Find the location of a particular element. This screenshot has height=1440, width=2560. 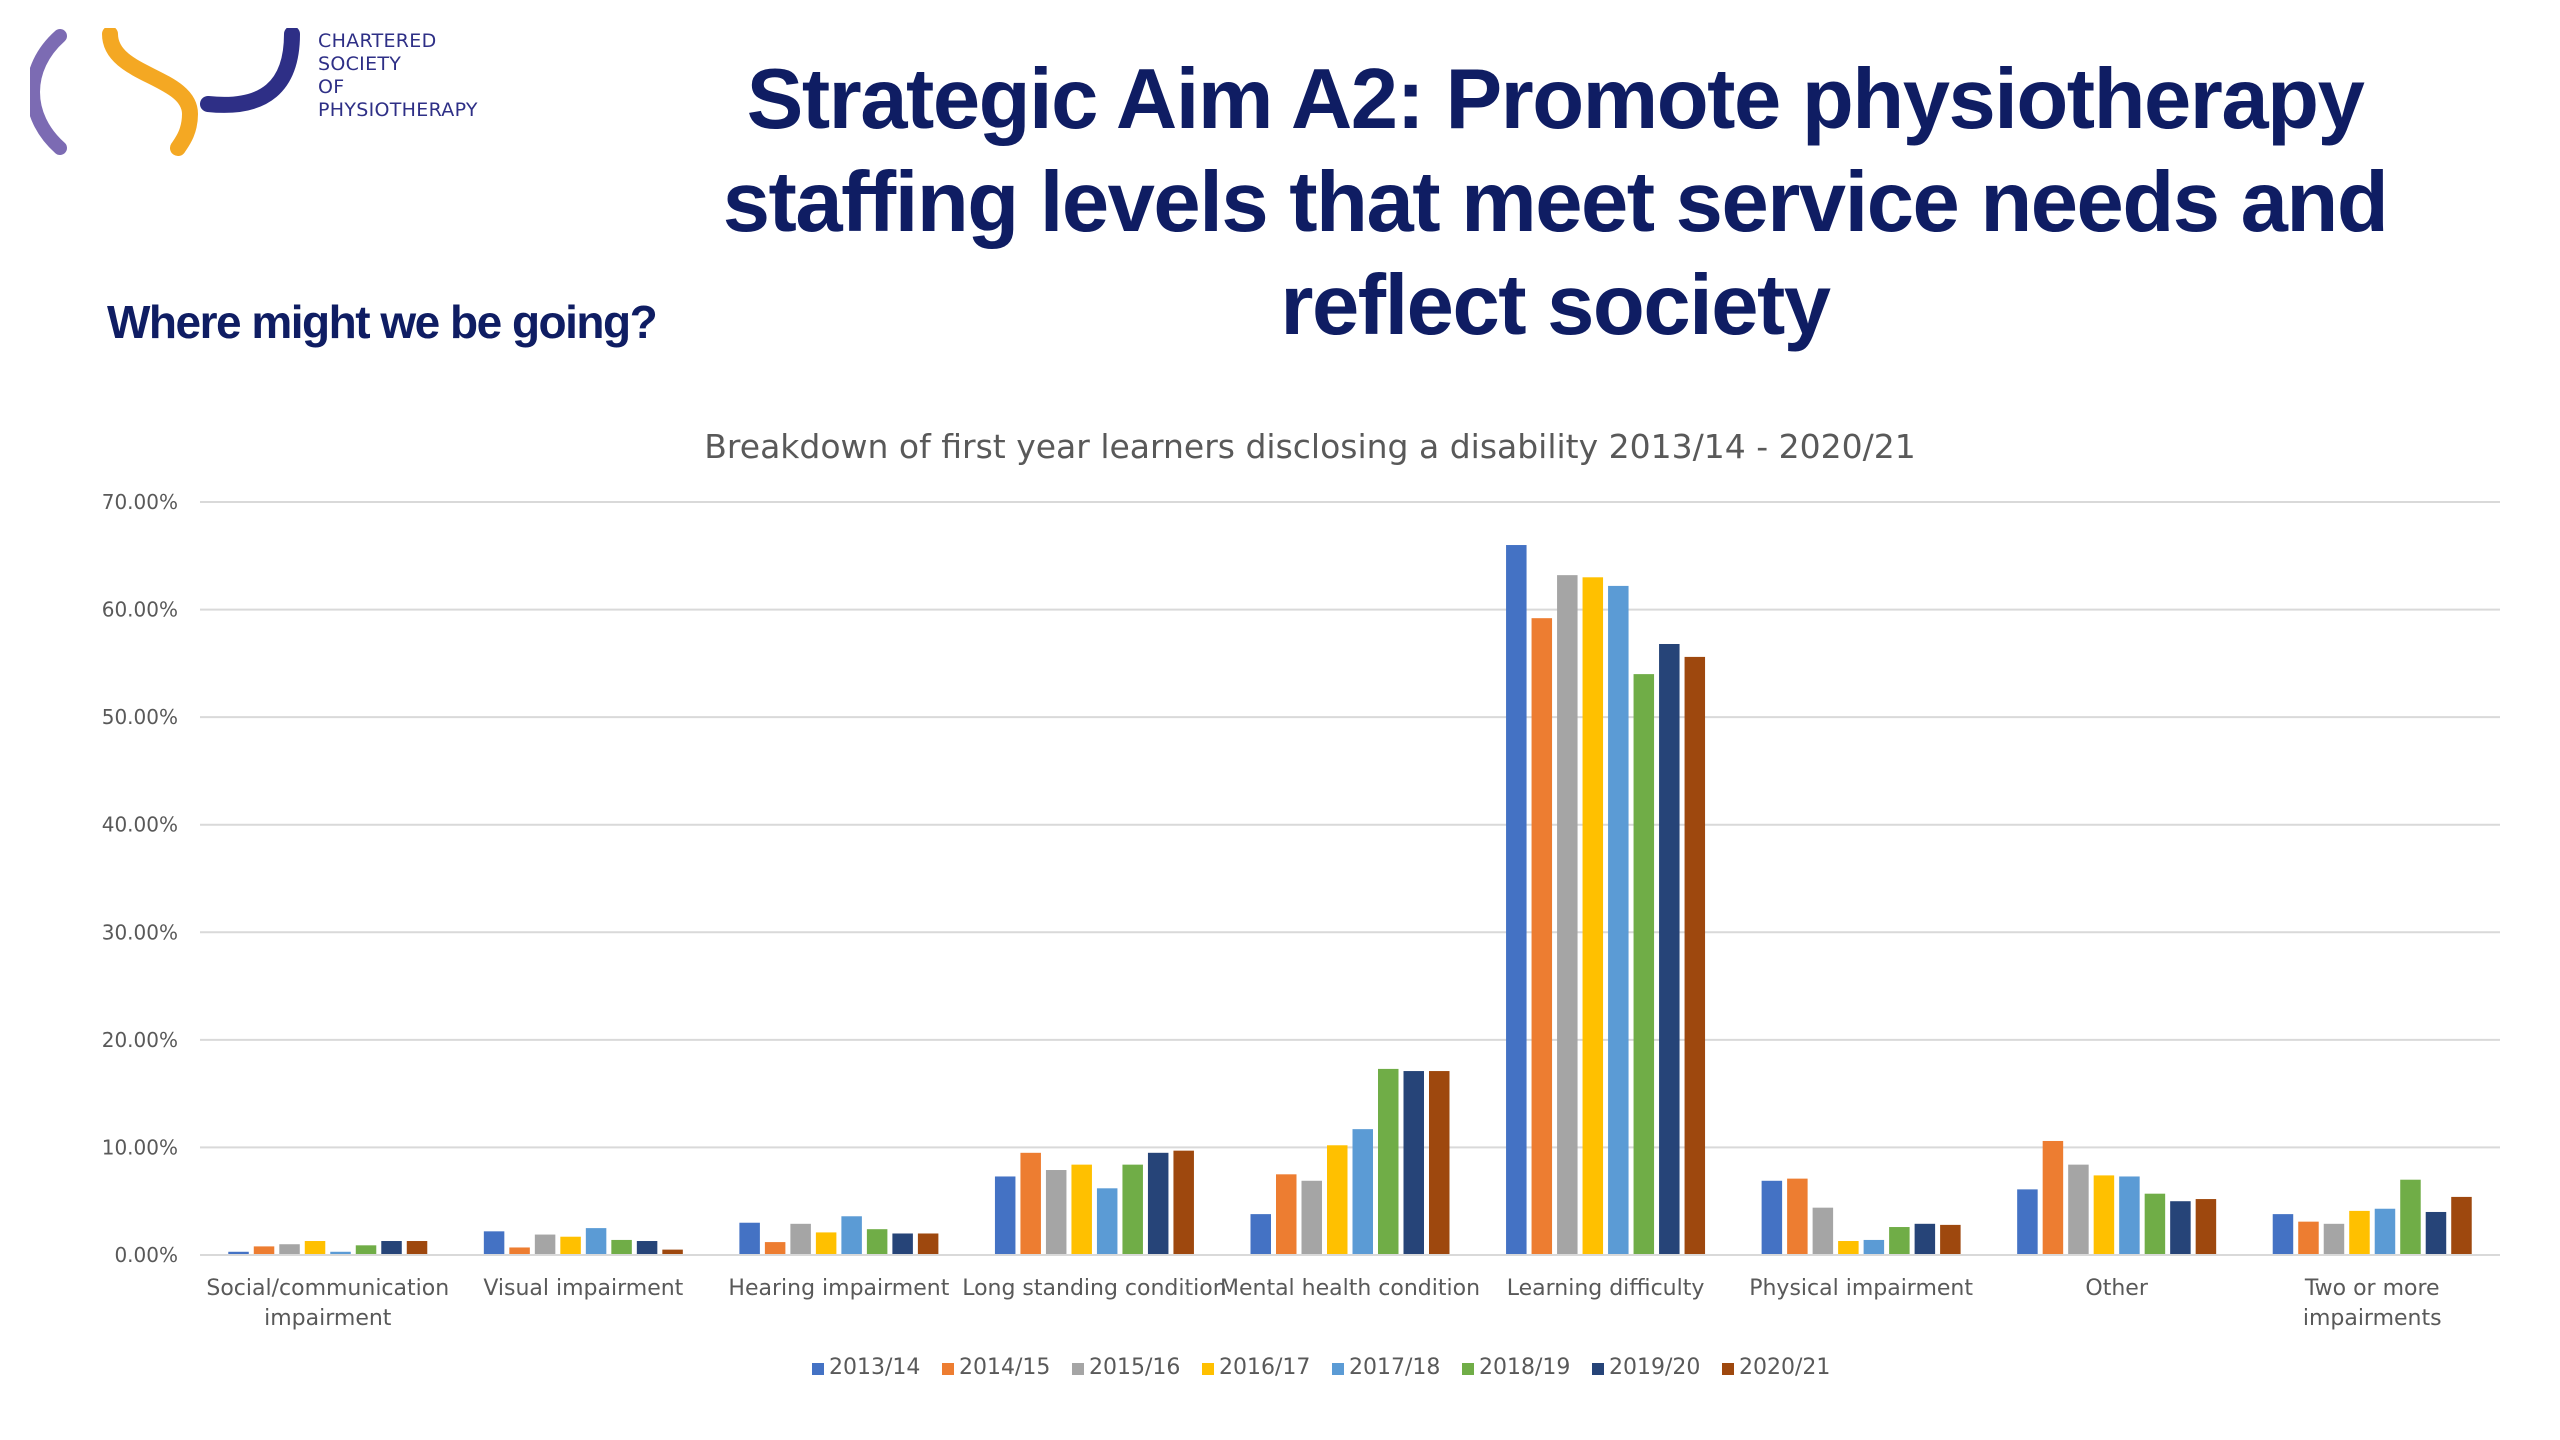

y-tick-label: 50.00% is located at coordinates (140, 717).